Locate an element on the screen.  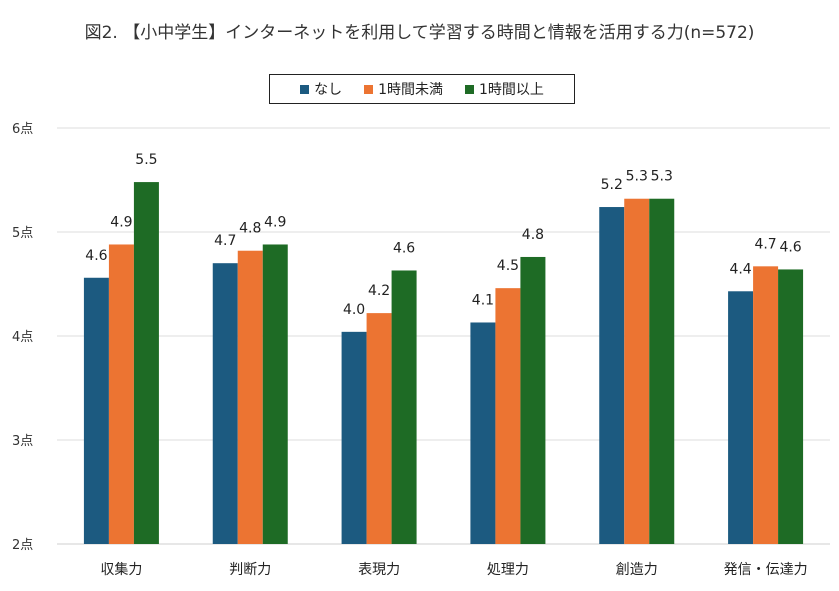
legend-item-under-1h: 1時間未満 is located at coordinates (403, 89).